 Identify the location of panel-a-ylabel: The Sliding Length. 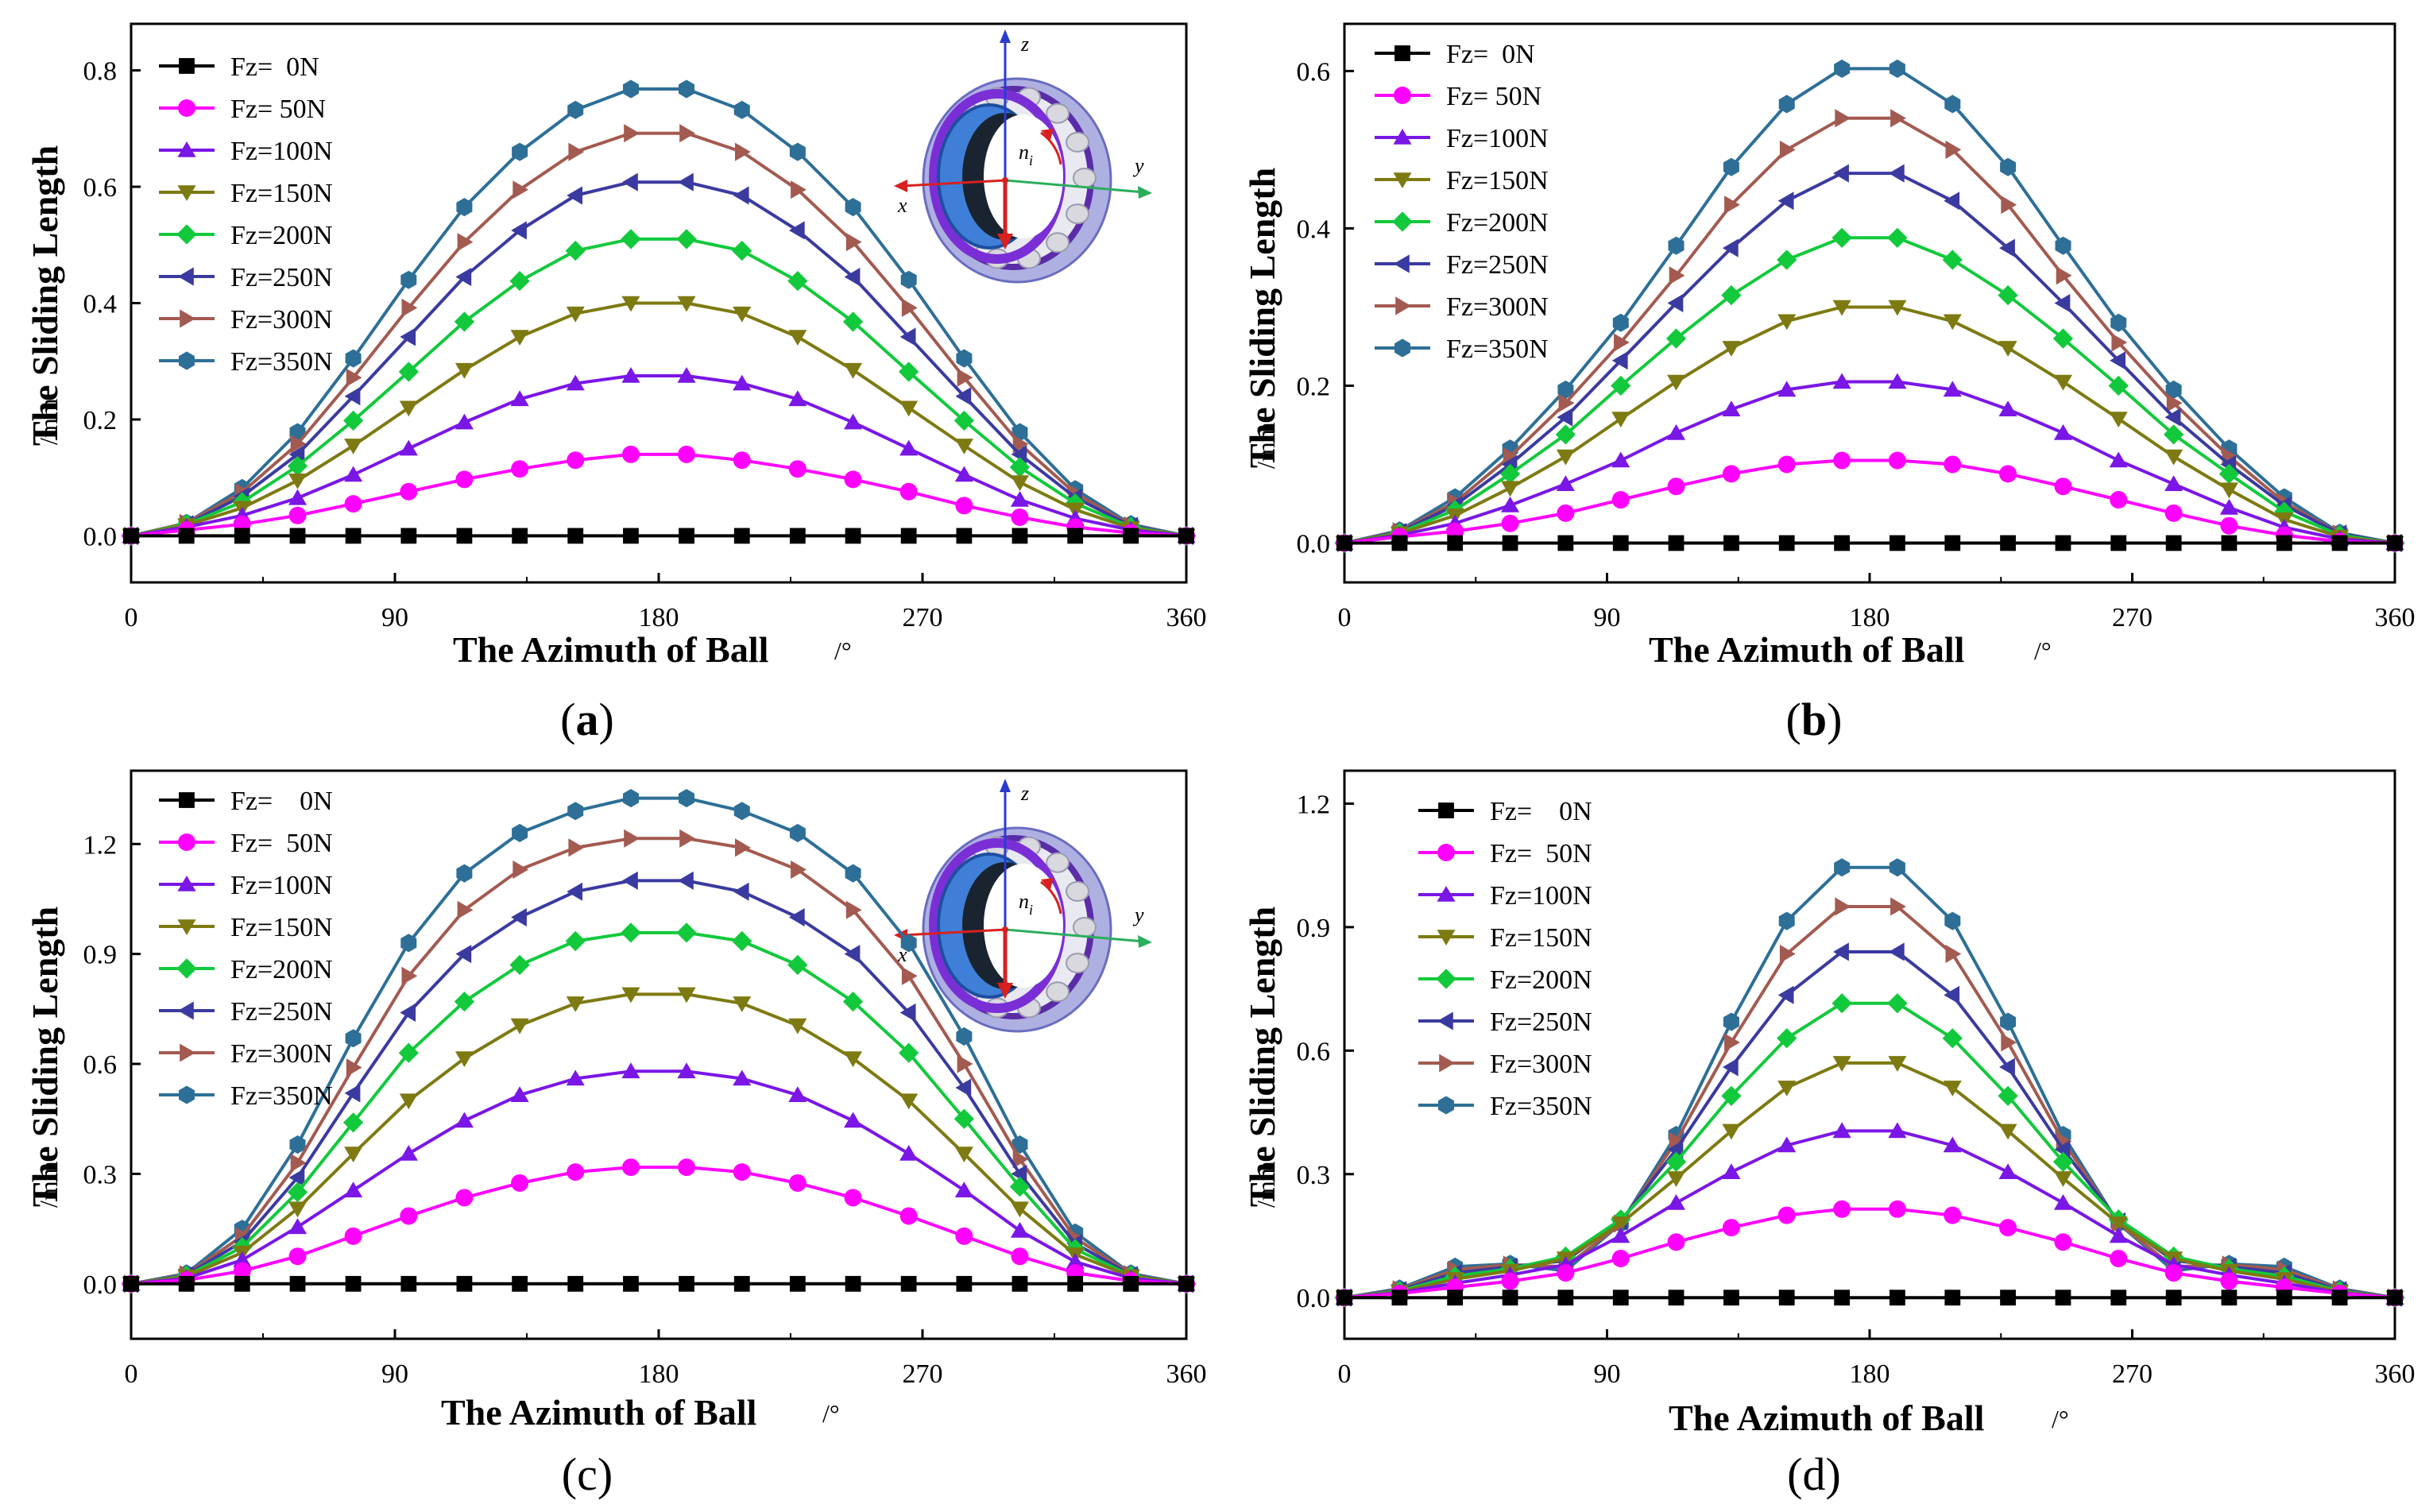
(45, 295).